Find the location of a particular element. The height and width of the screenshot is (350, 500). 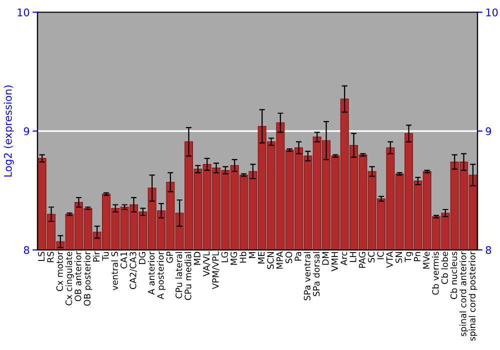

x-tick-label: IC is located at coordinates (380, 256).